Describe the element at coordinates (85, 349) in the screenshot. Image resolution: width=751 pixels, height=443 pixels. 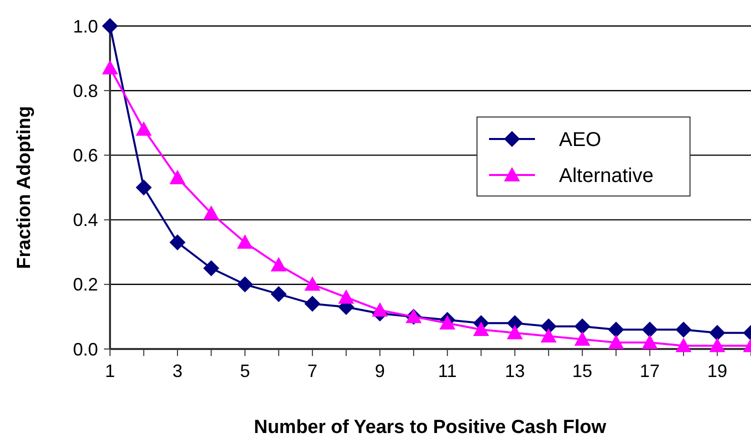
I see `y-tick-label: 0.0` at that location.